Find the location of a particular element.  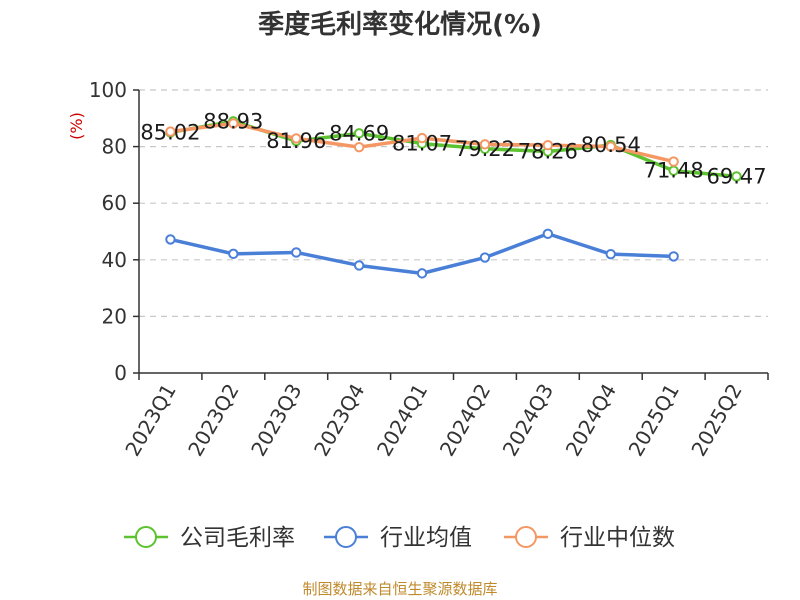

y-tick-label-100: 100 is located at coordinates (108, 90).